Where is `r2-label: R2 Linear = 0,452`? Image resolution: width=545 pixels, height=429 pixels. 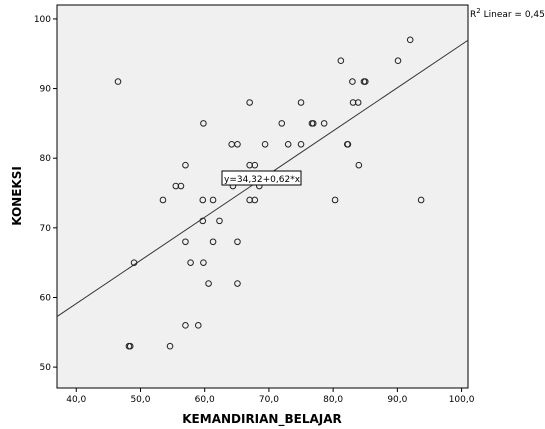 r2-label: R2 Linear = 0,452 is located at coordinates (507, 13).